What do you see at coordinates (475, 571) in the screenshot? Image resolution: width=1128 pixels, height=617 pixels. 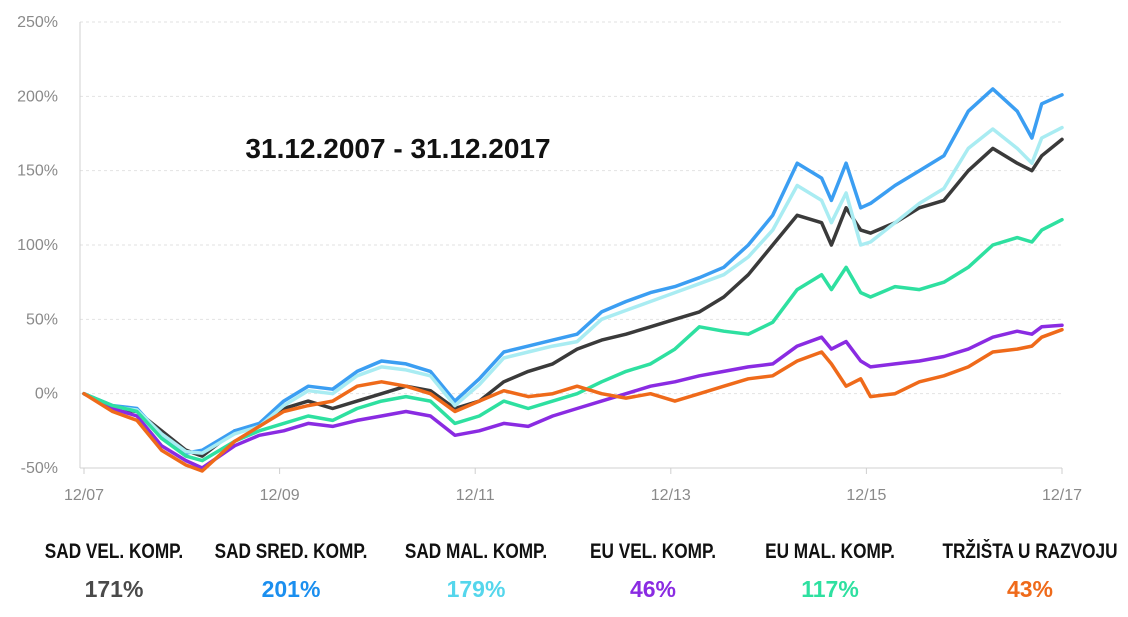 I see `legend-item: SAD MAL. KOMP. 179%` at bounding box center [475, 571].